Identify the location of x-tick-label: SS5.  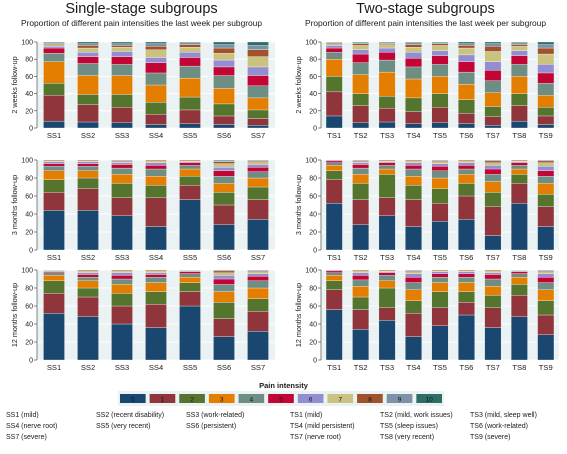
(190, 257).